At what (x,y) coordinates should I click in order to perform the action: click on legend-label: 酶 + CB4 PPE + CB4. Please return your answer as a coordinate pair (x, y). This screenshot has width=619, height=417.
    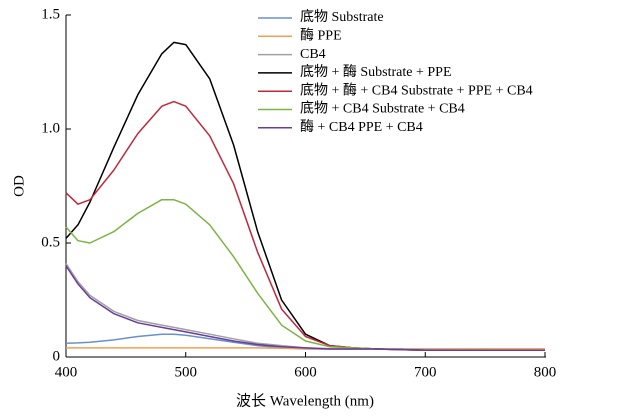
    Looking at the image, I should click on (361, 127).